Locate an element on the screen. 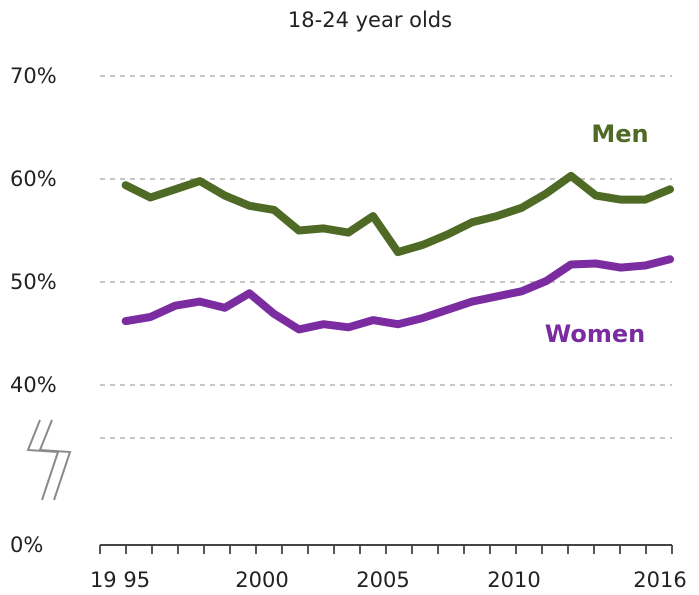  x-tick-label: 19 95 is located at coordinates (120, 580).